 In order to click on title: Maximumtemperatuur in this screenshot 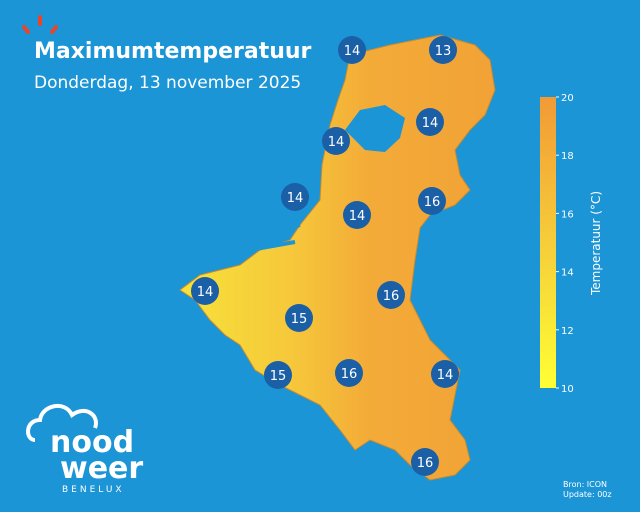, I will do `click(173, 51)`.